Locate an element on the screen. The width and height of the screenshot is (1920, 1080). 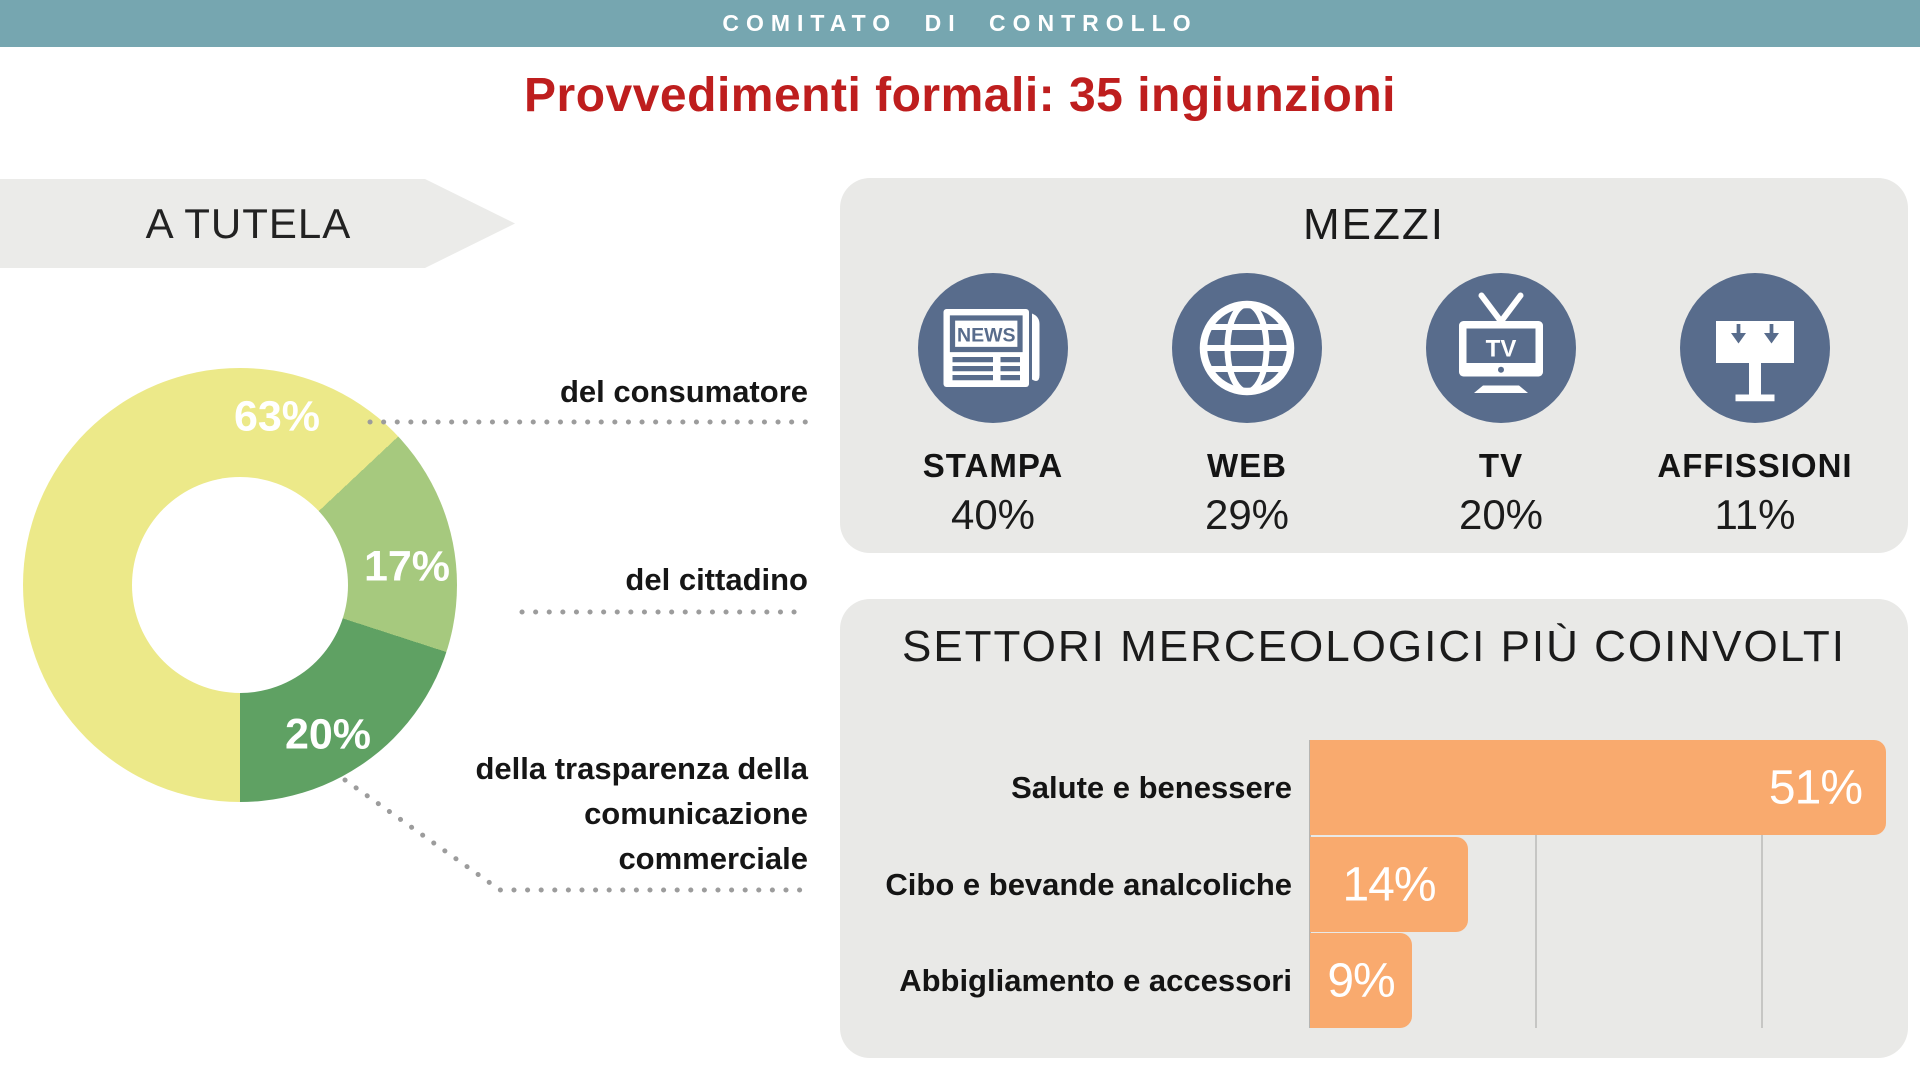
mezzi-item-affissioni: AFFISSIONI 11% is located at coordinates (1755, 406).